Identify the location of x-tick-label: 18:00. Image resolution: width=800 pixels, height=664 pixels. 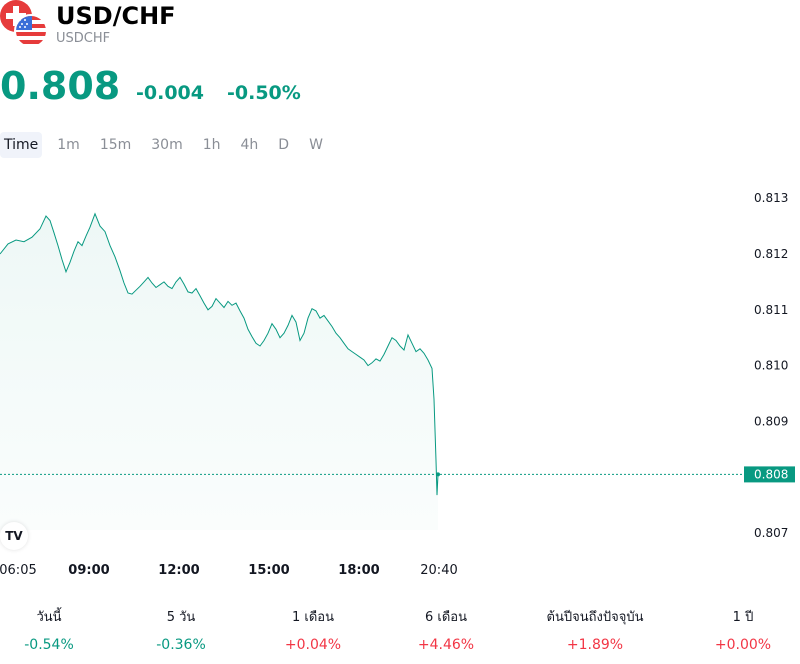
(358, 570).